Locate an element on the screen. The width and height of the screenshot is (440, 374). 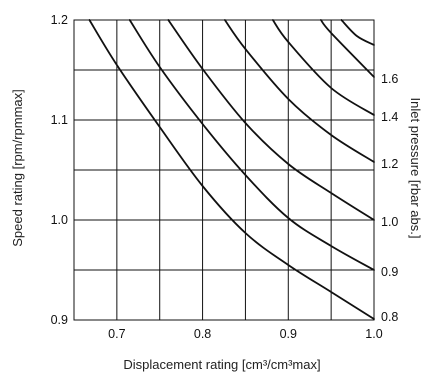
y-axis-title: Speed rating [rpm/rpmmax] is located at coordinates (17, 168).